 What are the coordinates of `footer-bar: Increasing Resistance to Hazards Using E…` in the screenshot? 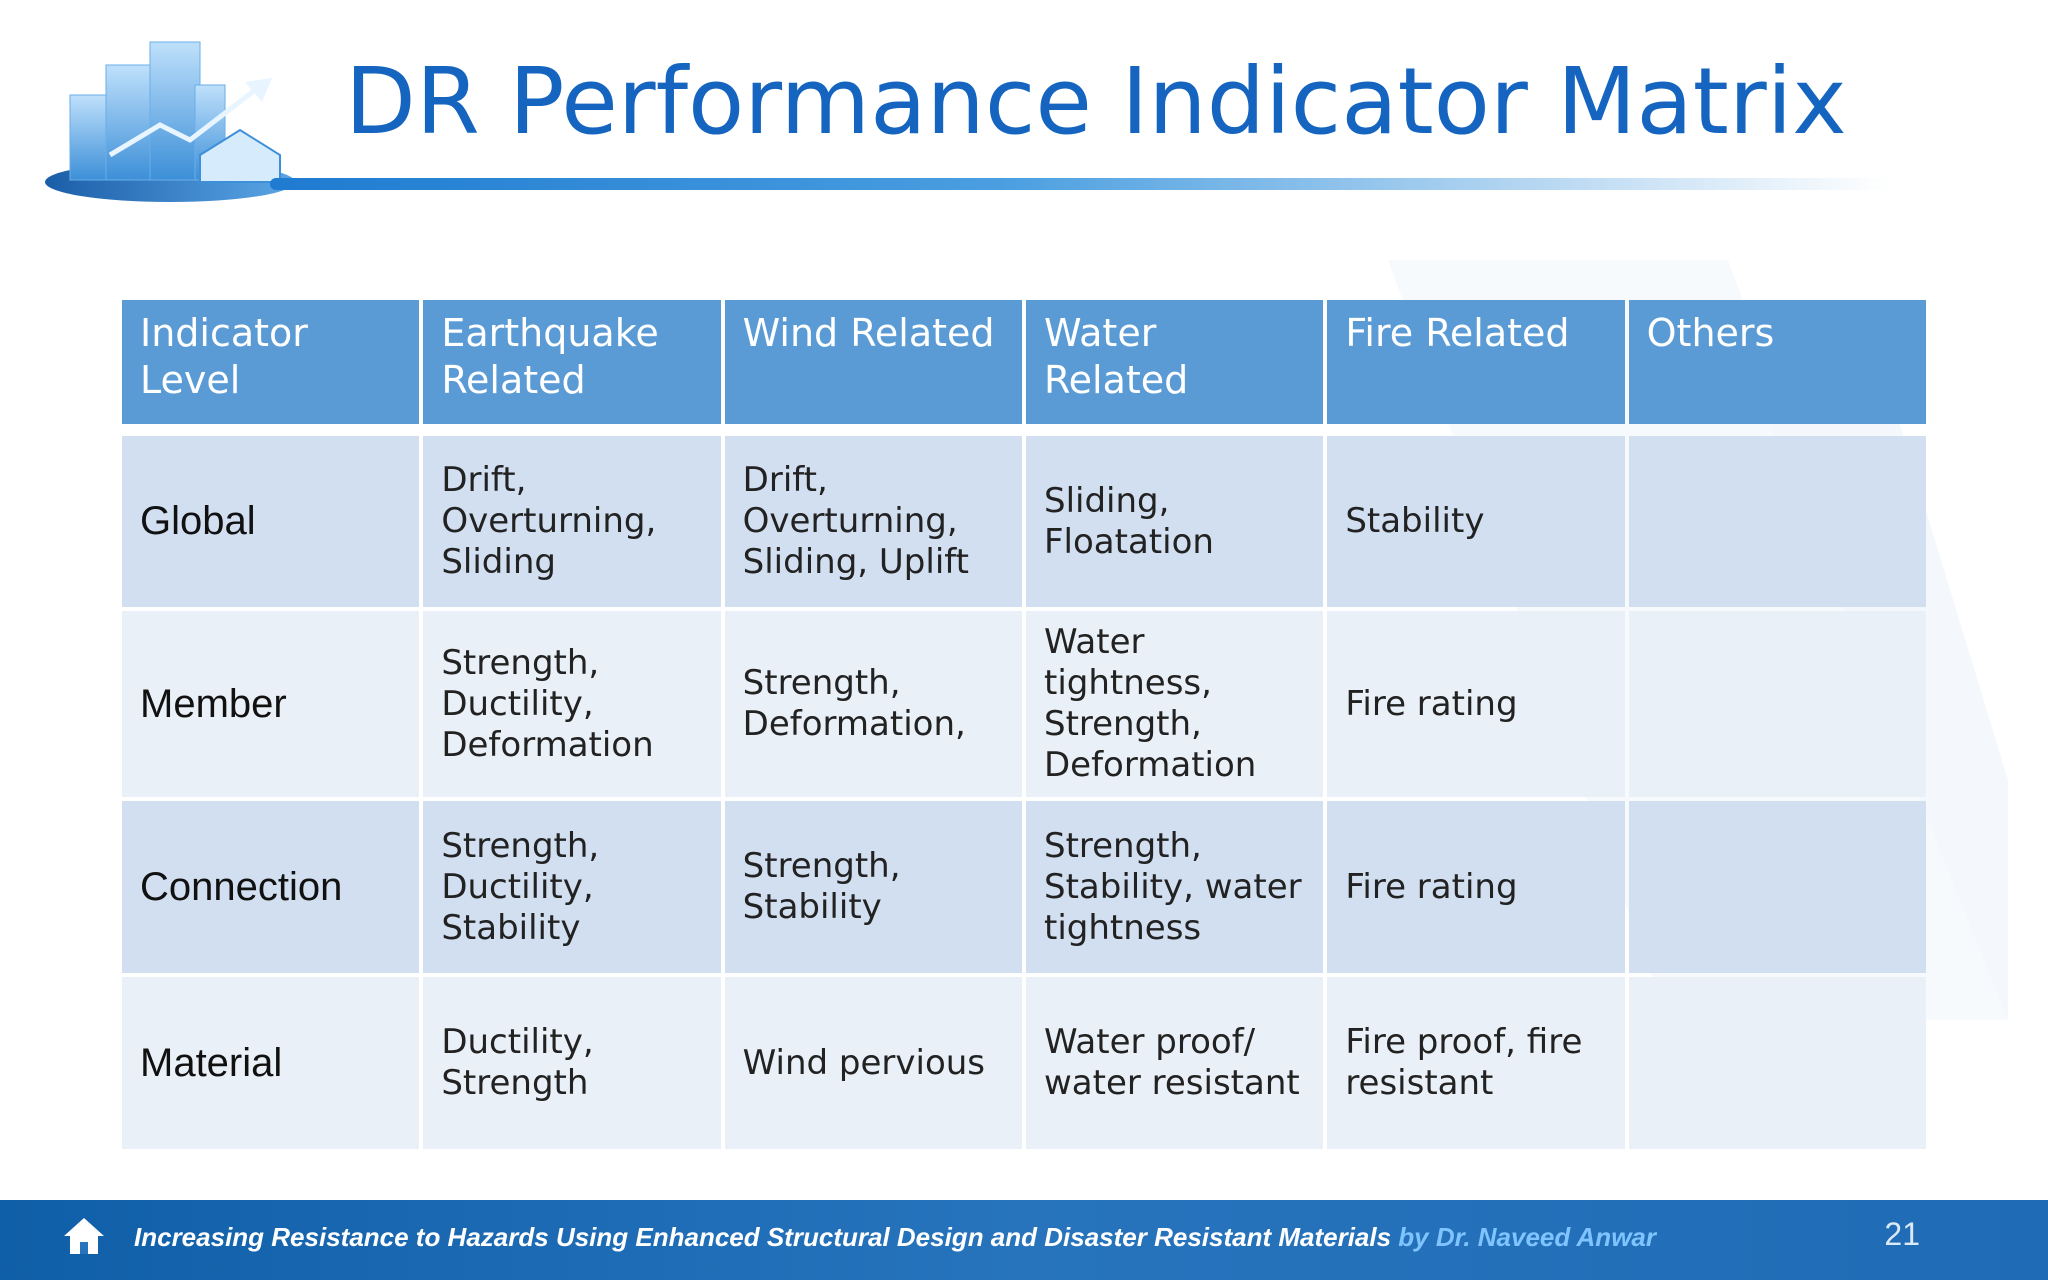 It's located at (1024, 1240).